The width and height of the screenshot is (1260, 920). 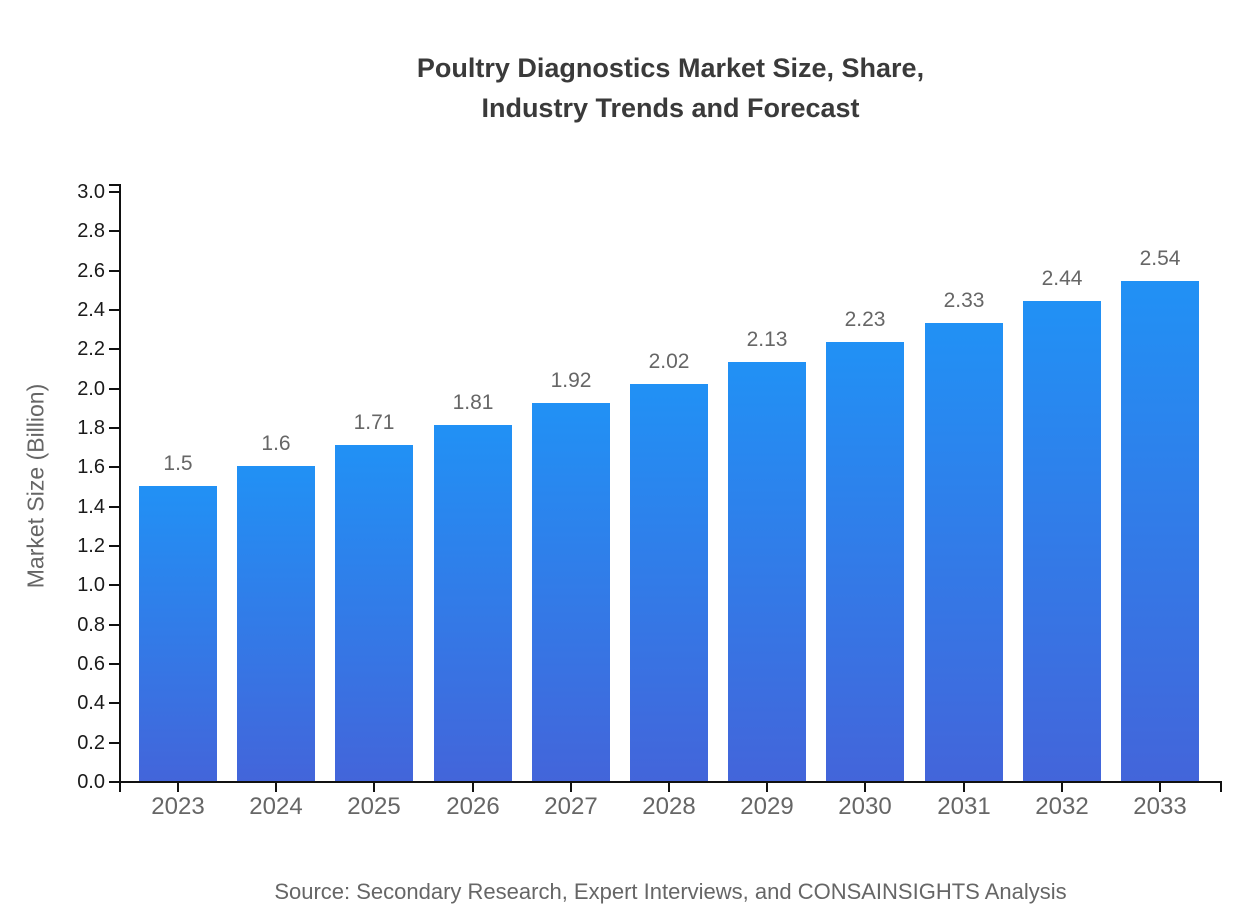 What do you see at coordinates (91, 743) in the screenshot?
I see `y-tick-label: 0.2` at bounding box center [91, 743].